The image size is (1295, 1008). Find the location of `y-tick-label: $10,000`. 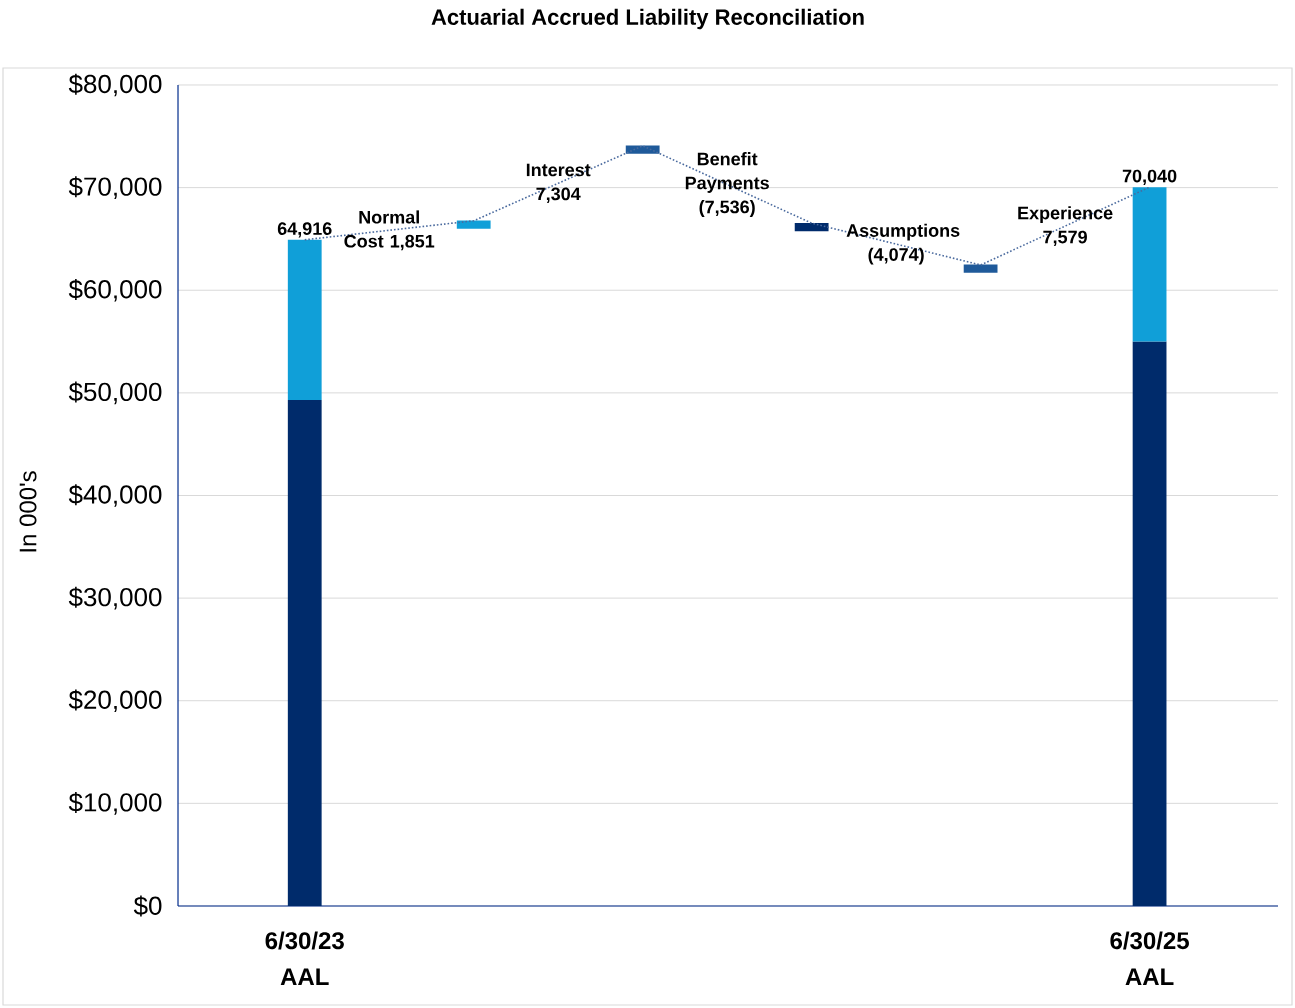

y-tick-label: $10,000 is located at coordinates (115, 803).